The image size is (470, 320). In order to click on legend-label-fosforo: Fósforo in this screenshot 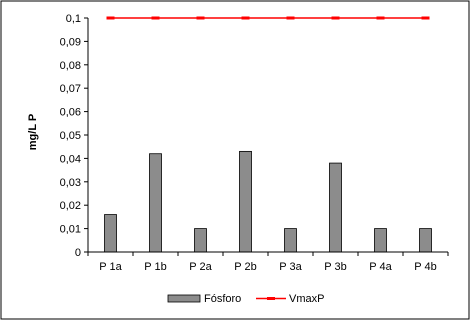, I will do `click(222, 299)`.